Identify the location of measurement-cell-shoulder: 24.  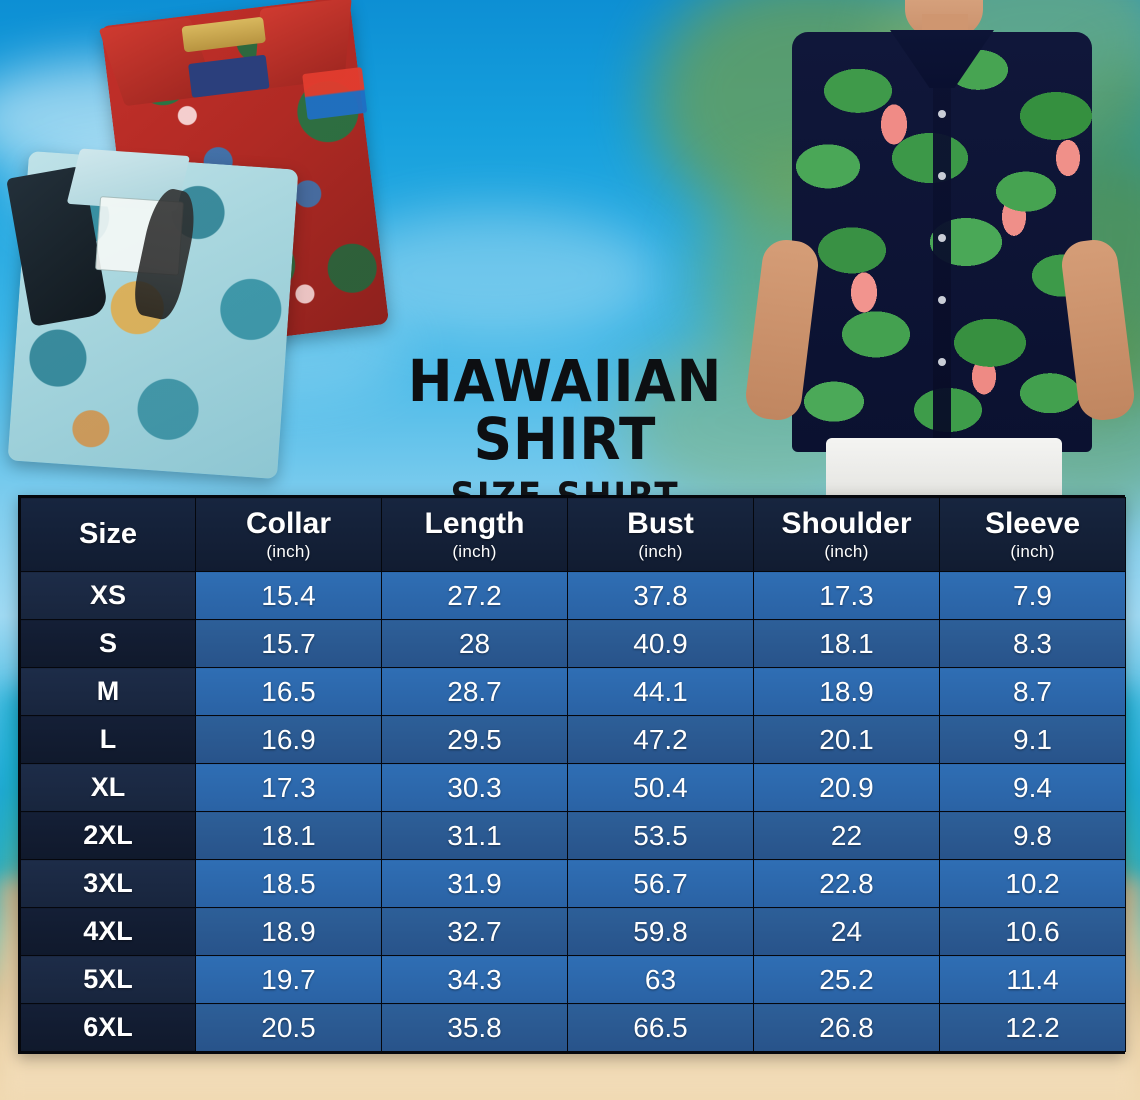
(846, 931).